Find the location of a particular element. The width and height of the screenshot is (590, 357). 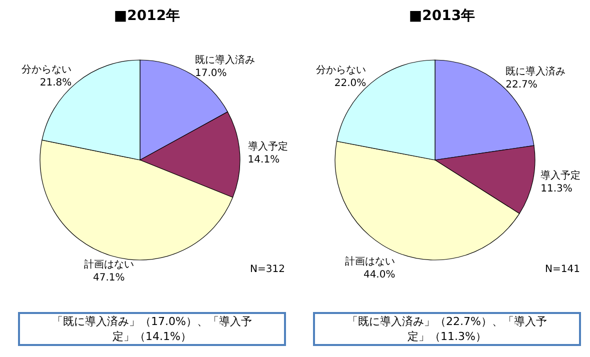

text: N=141 is located at coordinates (562, 269).